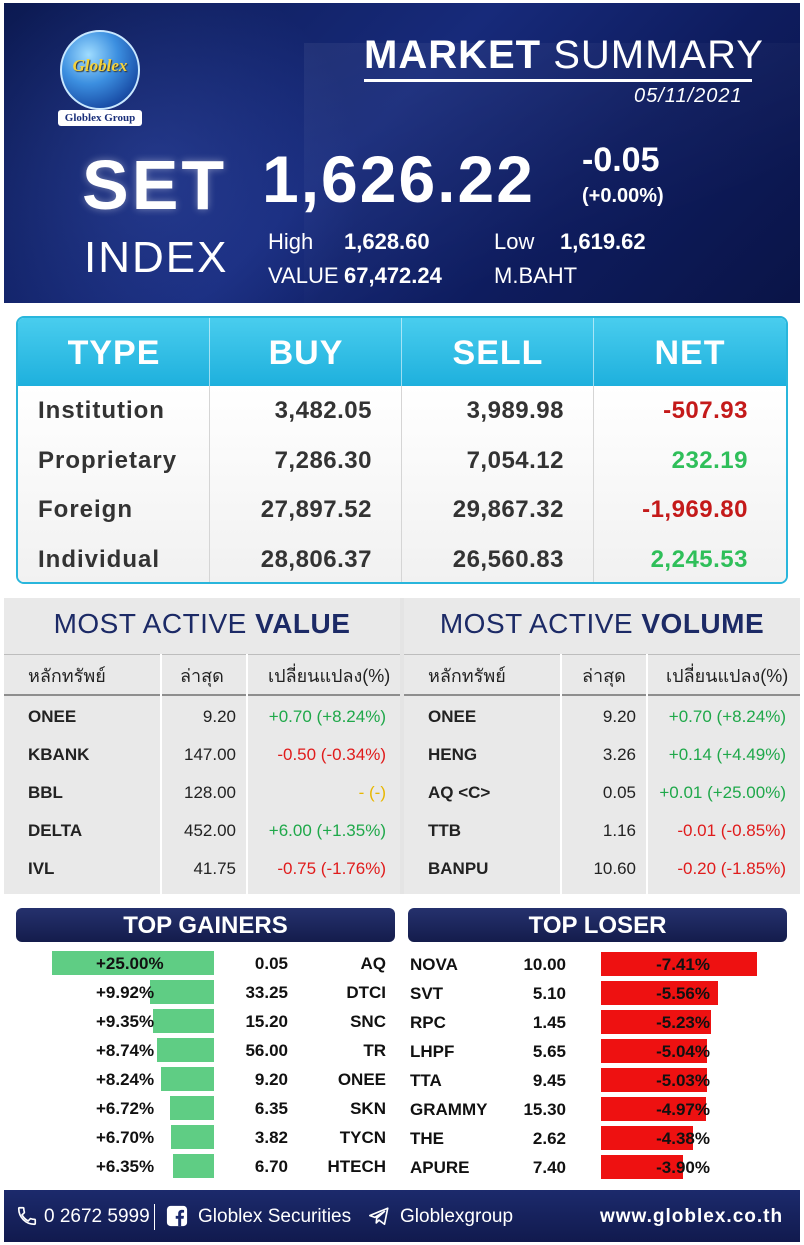  What do you see at coordinates (467, 676) in the screenshot?
I see `col-symbol: หลักทรัพย์` at bounding box center [467, 676].